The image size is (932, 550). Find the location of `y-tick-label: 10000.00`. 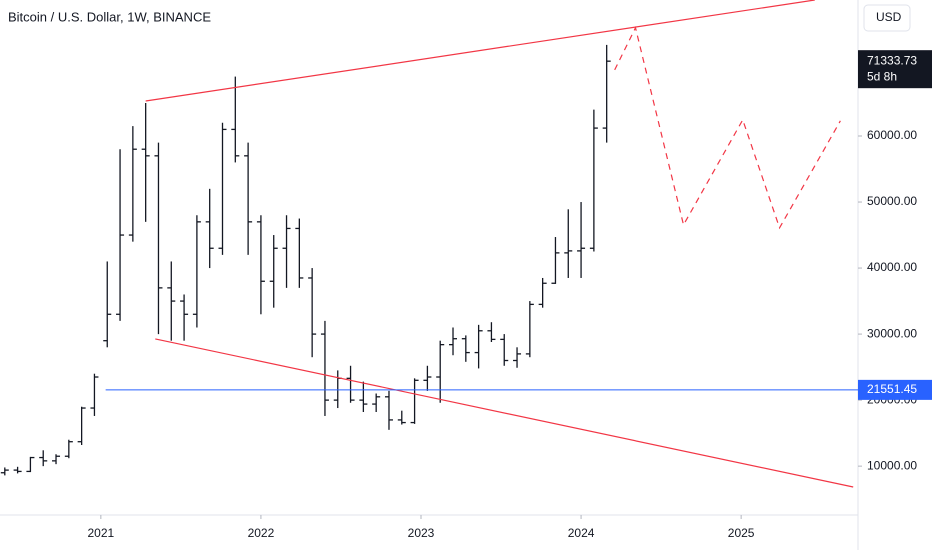

y-tick-label: 10000.00 is located at coordinates (892, 465).